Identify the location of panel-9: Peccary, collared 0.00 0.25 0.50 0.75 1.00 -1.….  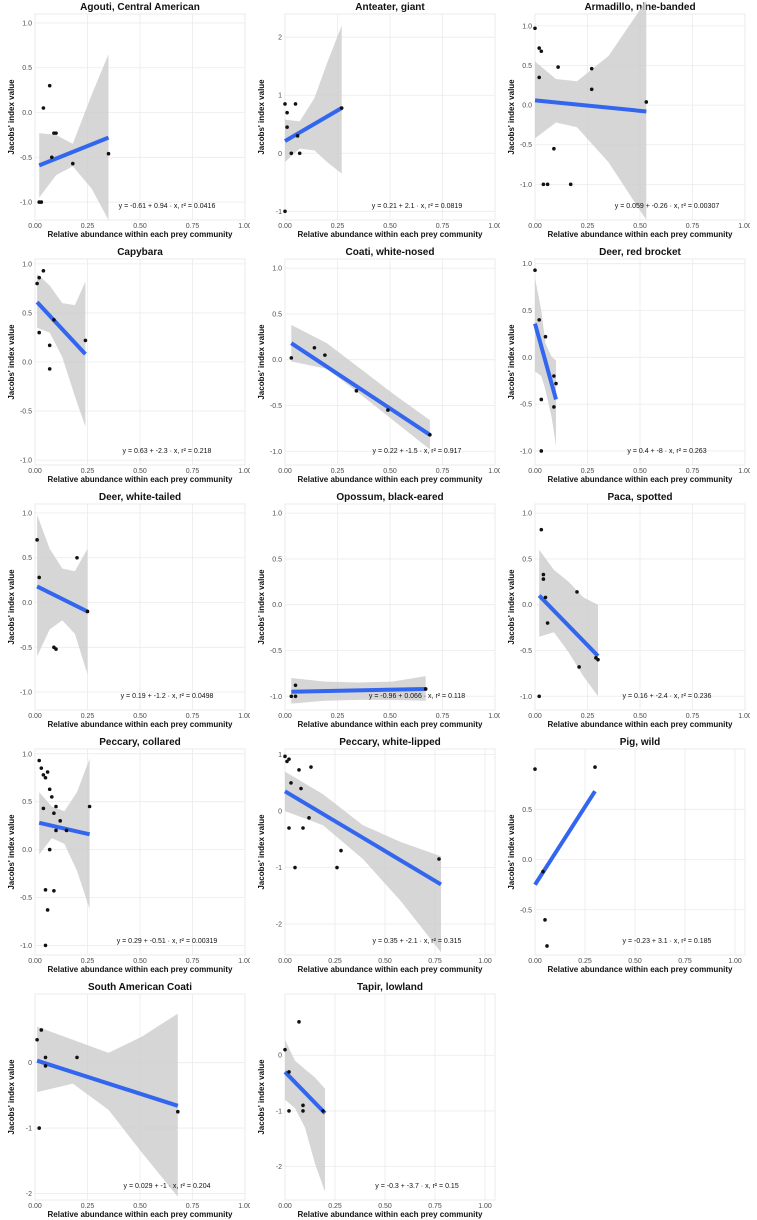
(128, 855).